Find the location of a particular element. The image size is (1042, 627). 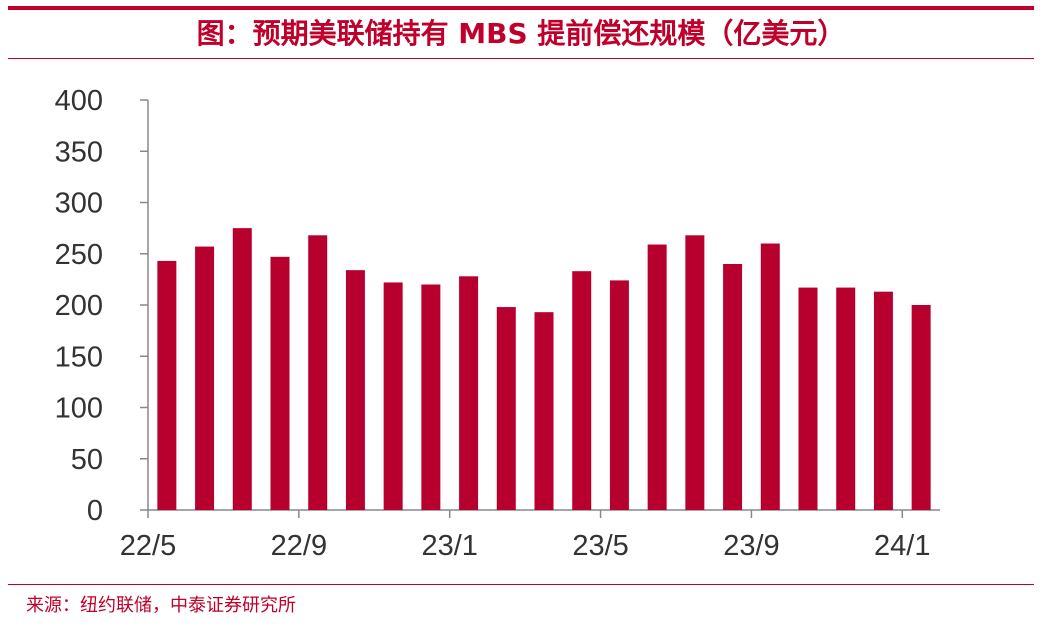

y-tick-label: 350 is located at coordinates (79, 152).